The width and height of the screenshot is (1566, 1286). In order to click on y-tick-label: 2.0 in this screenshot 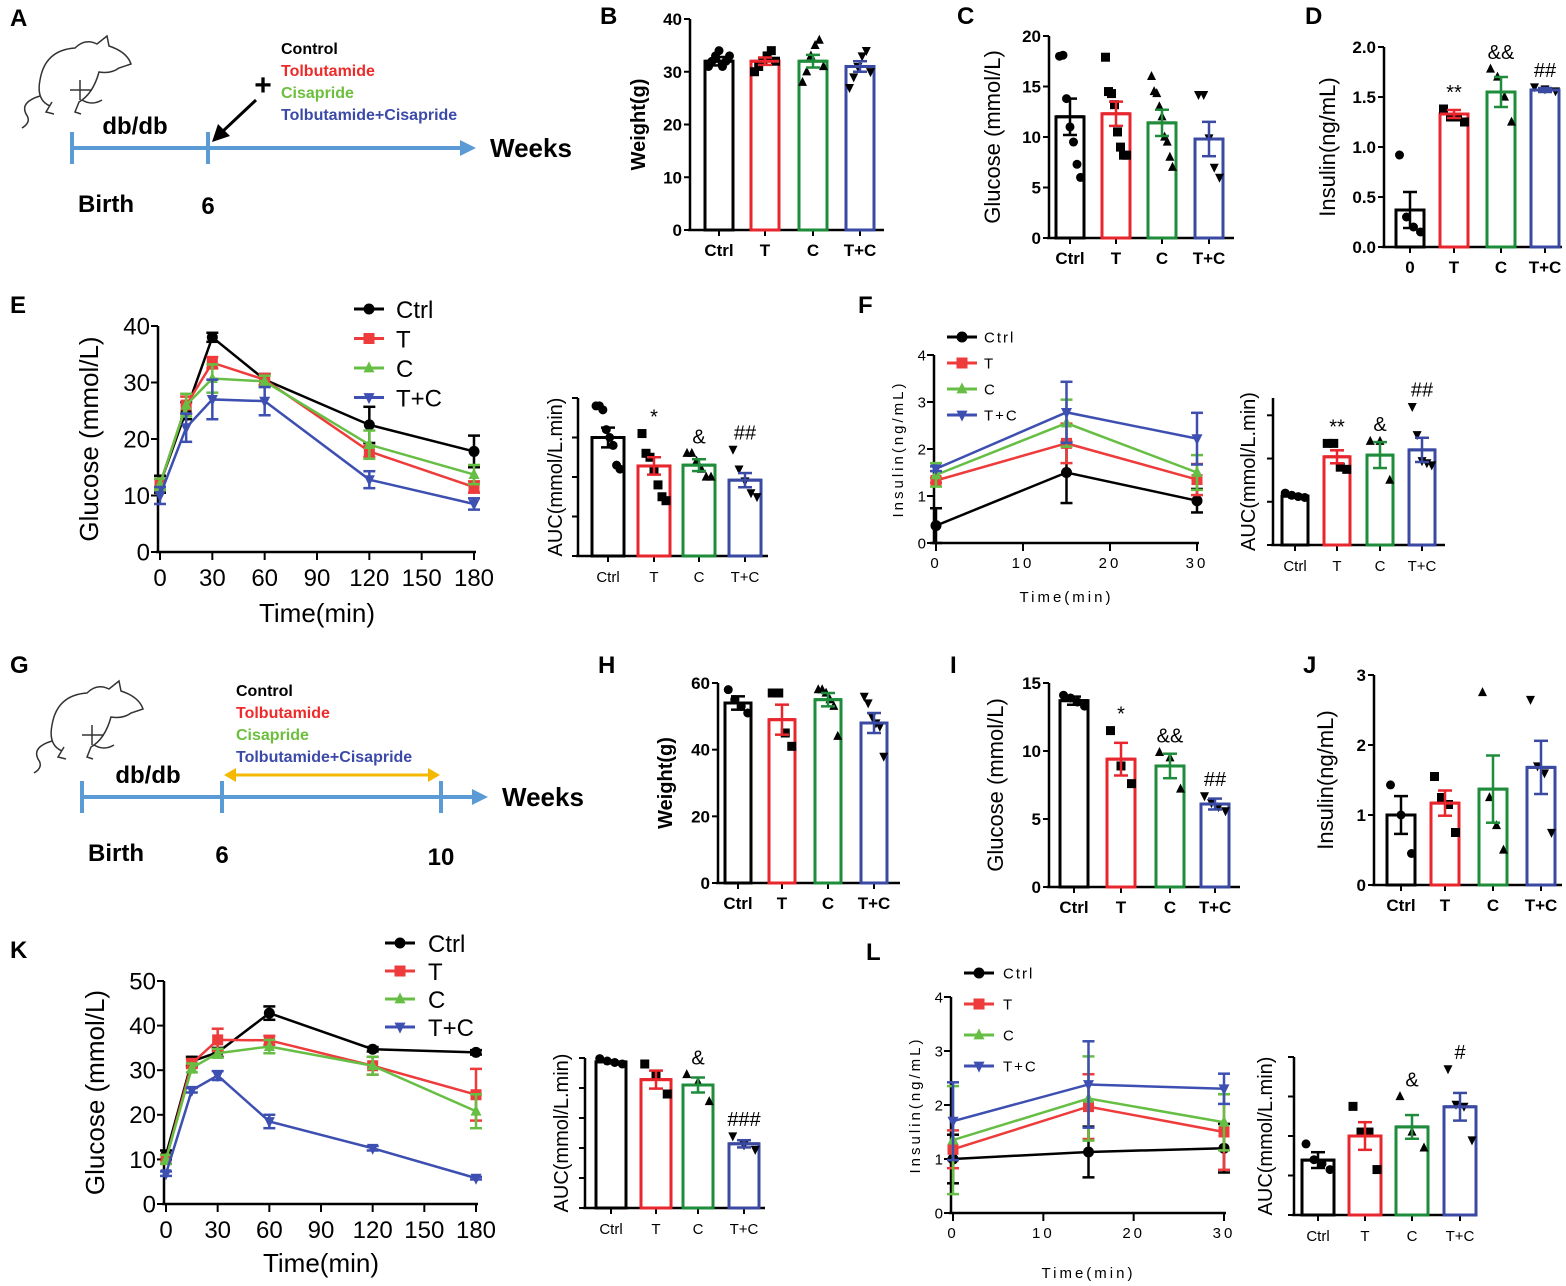, I will do `click(1364, 47)`.